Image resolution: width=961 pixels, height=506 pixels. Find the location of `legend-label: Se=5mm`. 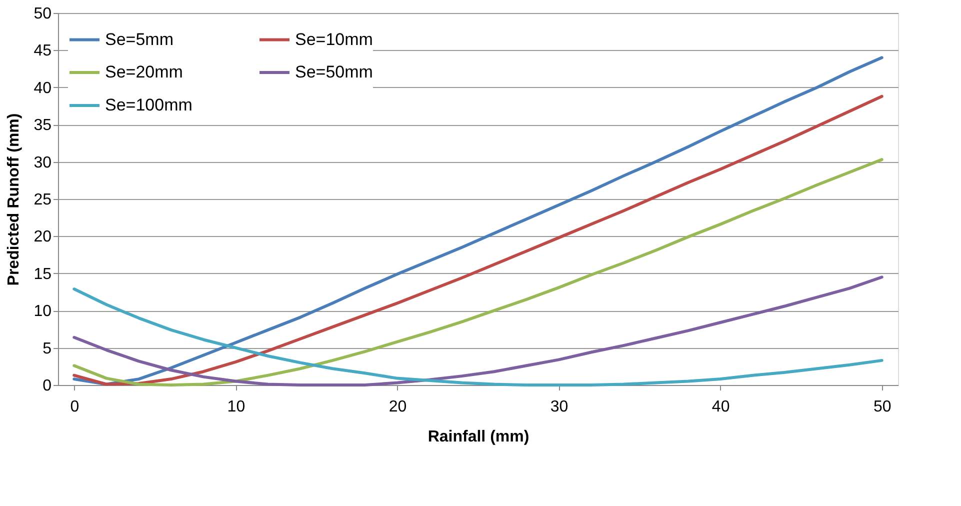

legend-label: Se=5mm is located at coordinates (139, 39).